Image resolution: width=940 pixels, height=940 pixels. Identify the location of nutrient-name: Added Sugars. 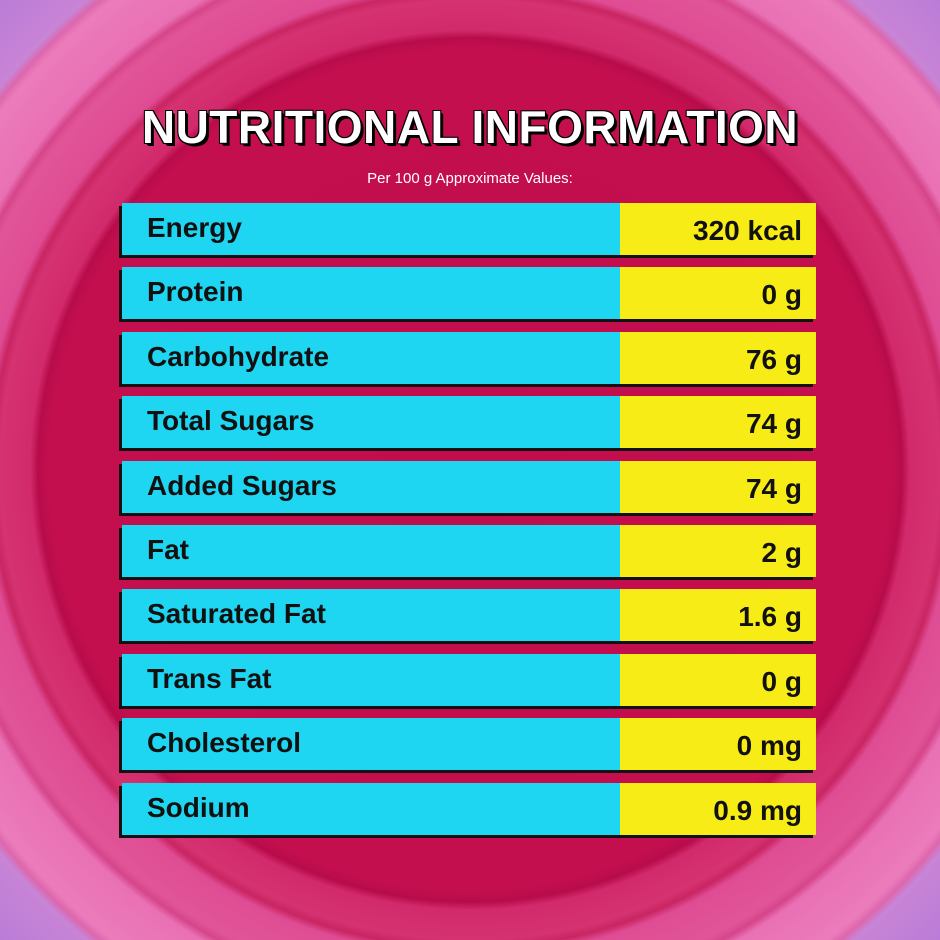
(371, 486).